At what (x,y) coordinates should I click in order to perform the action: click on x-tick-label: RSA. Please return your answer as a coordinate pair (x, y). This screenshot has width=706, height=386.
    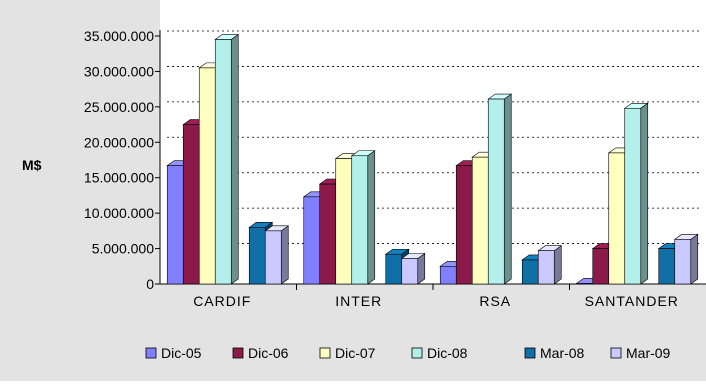
    Looking at the image, I should click on (495, 301).